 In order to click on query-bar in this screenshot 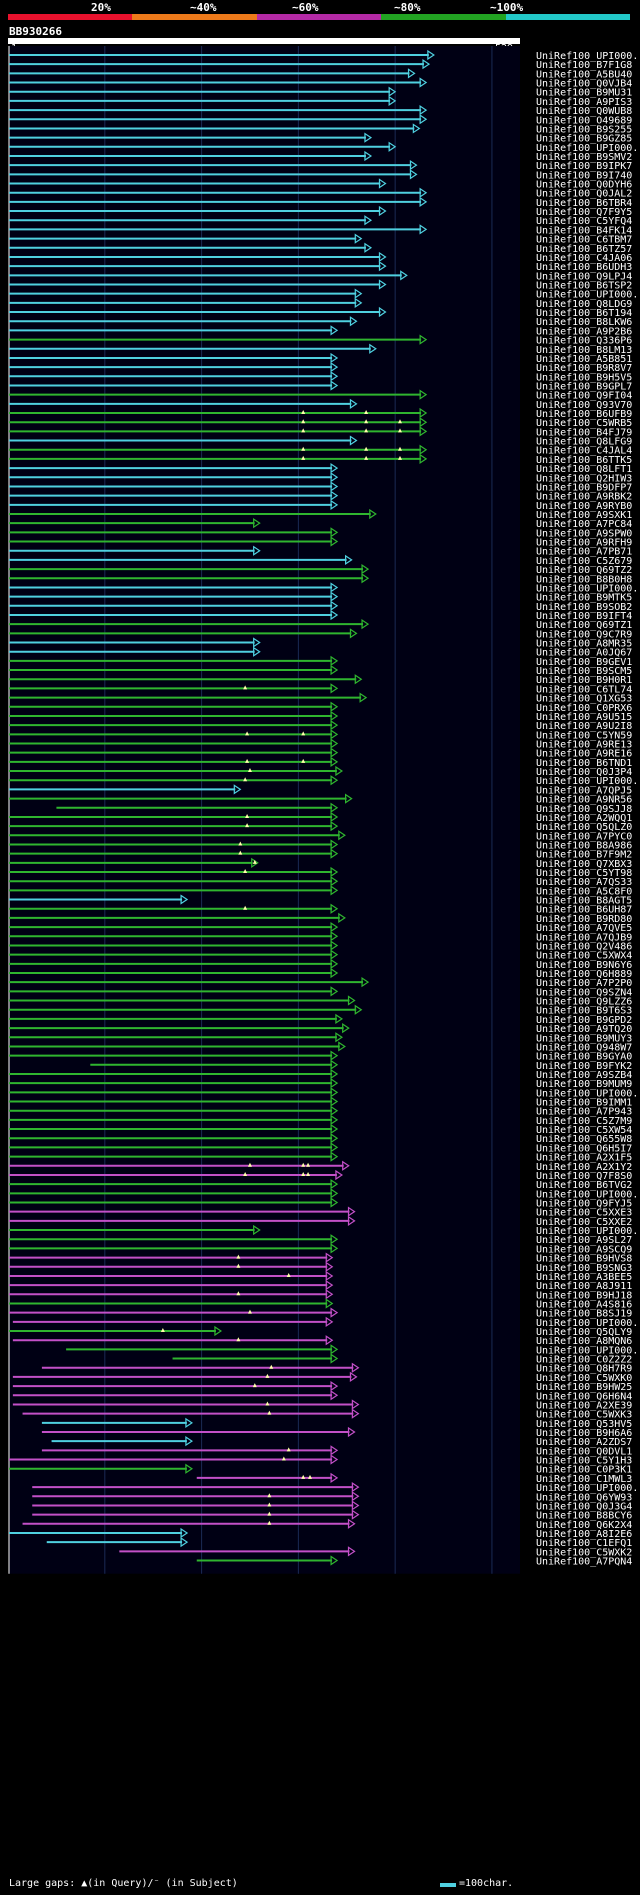, I will do `click(264, 41)`.